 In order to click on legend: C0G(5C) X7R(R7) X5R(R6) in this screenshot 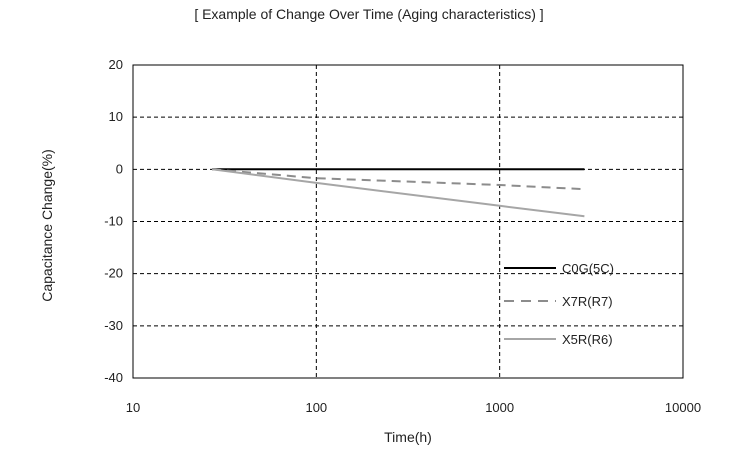, I will do `click(559, 304)`.